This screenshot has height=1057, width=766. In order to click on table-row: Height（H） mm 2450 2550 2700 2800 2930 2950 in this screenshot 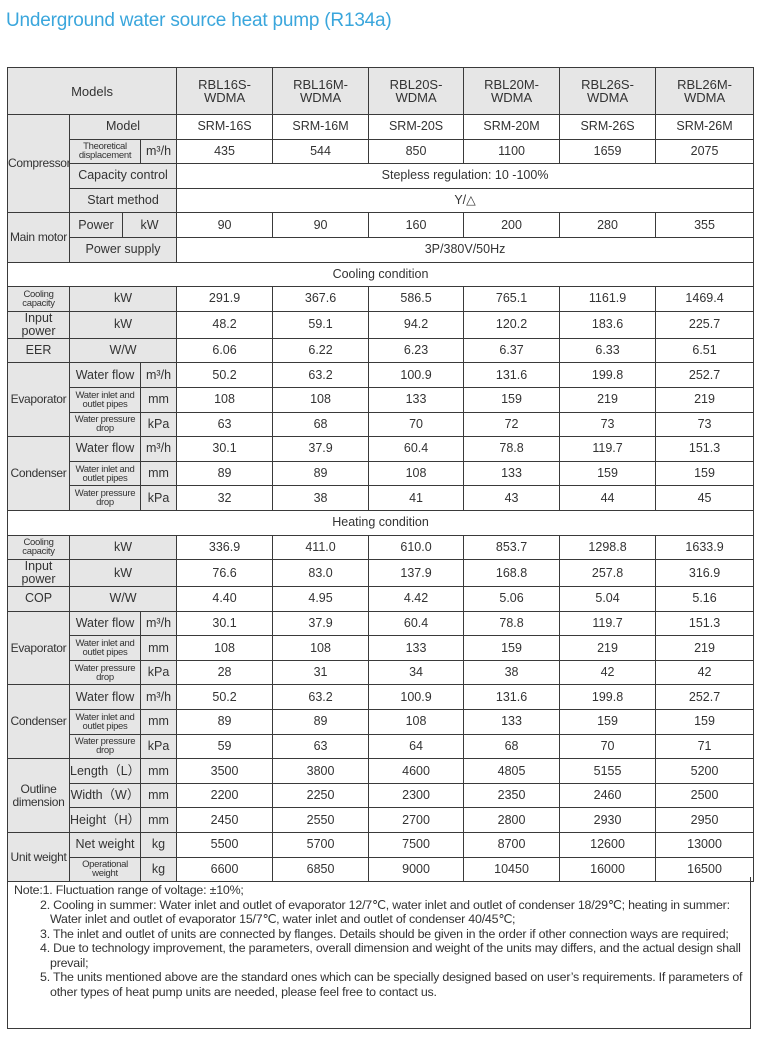, I will do `click(381, 820)`.